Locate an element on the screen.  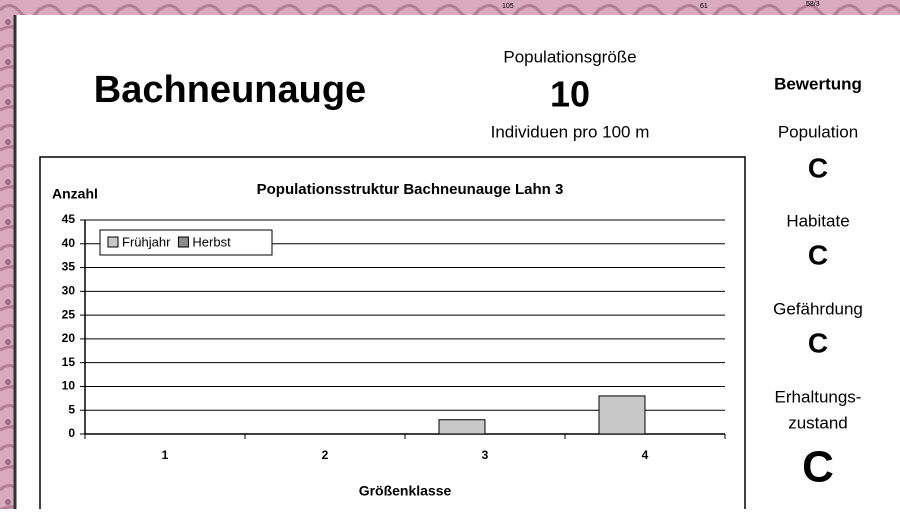
y-tick-label: 20 is located at coordinates (69, 338).